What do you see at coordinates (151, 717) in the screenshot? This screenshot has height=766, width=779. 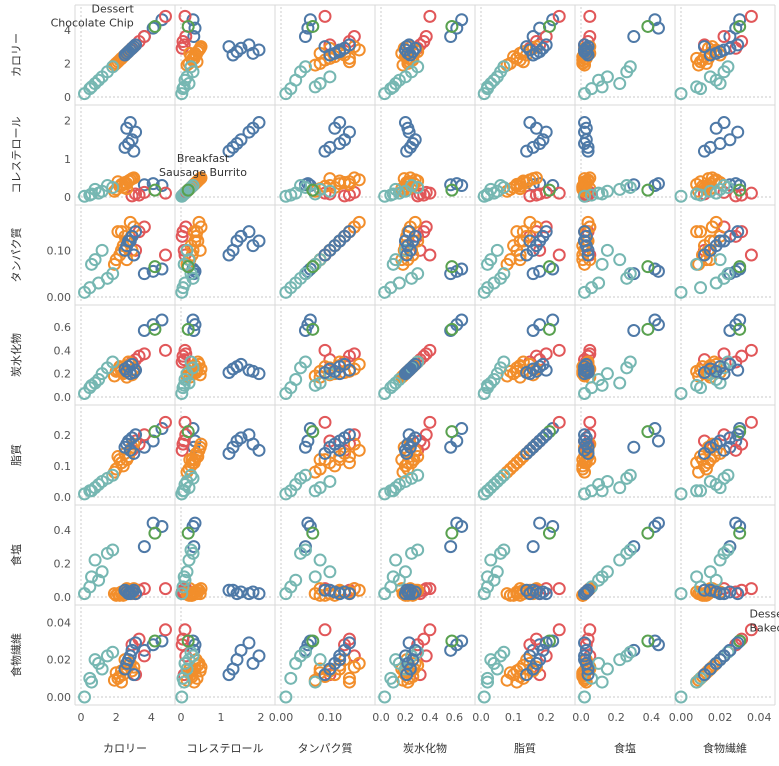 I see `x-tick-label-var0: 4` at bounding box center [151, 717].